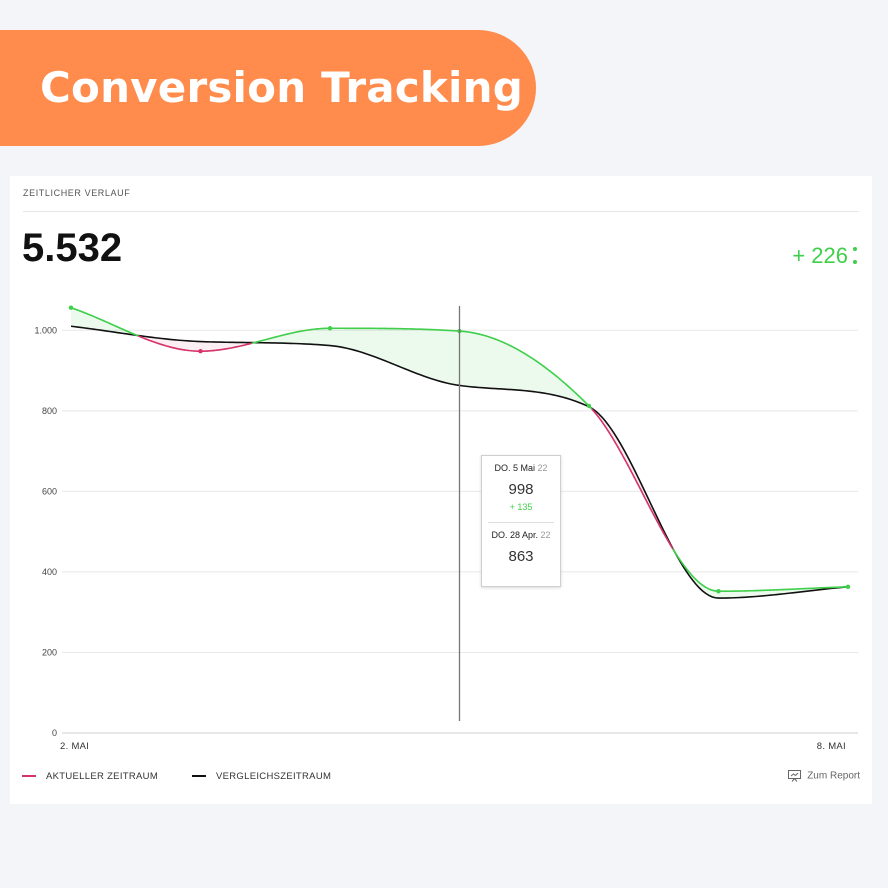 This screenshot has height=888, width=888. I want to click on legend-compare-swatch, so click(199, 776).